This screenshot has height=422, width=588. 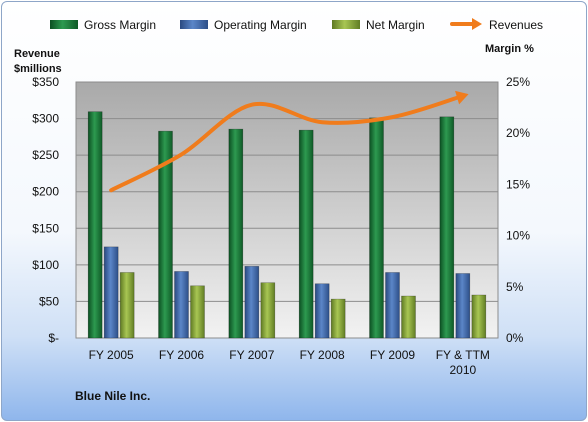 I want to click on left-tick-label: $100, so click(x=45, y=265).